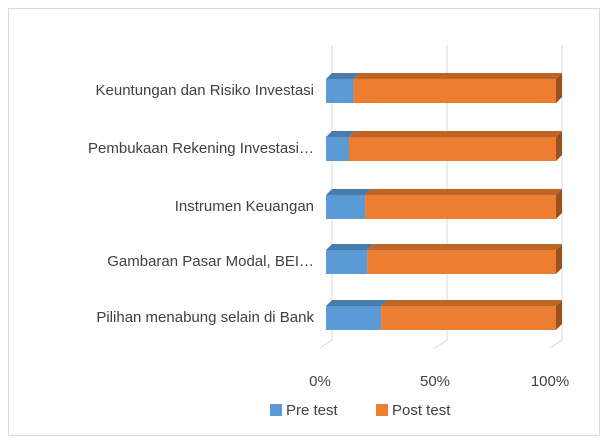  Describe the element at coordinates (312, 410) in the screenshot. I see `legend-label: Pre test` at that location.